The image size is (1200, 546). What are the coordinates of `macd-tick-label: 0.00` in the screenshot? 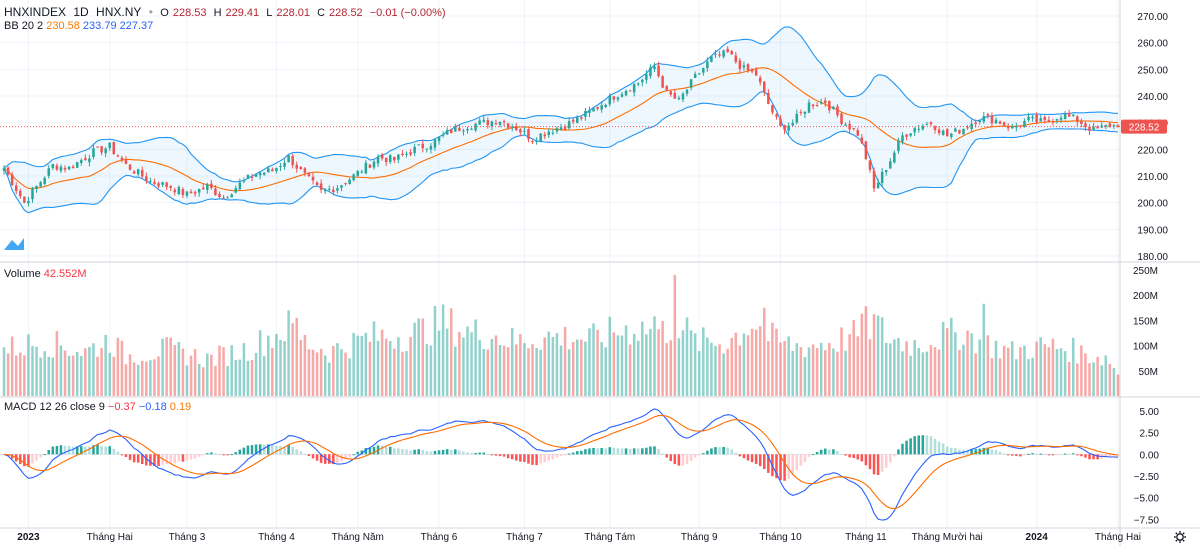 It's located at (1150, 455).